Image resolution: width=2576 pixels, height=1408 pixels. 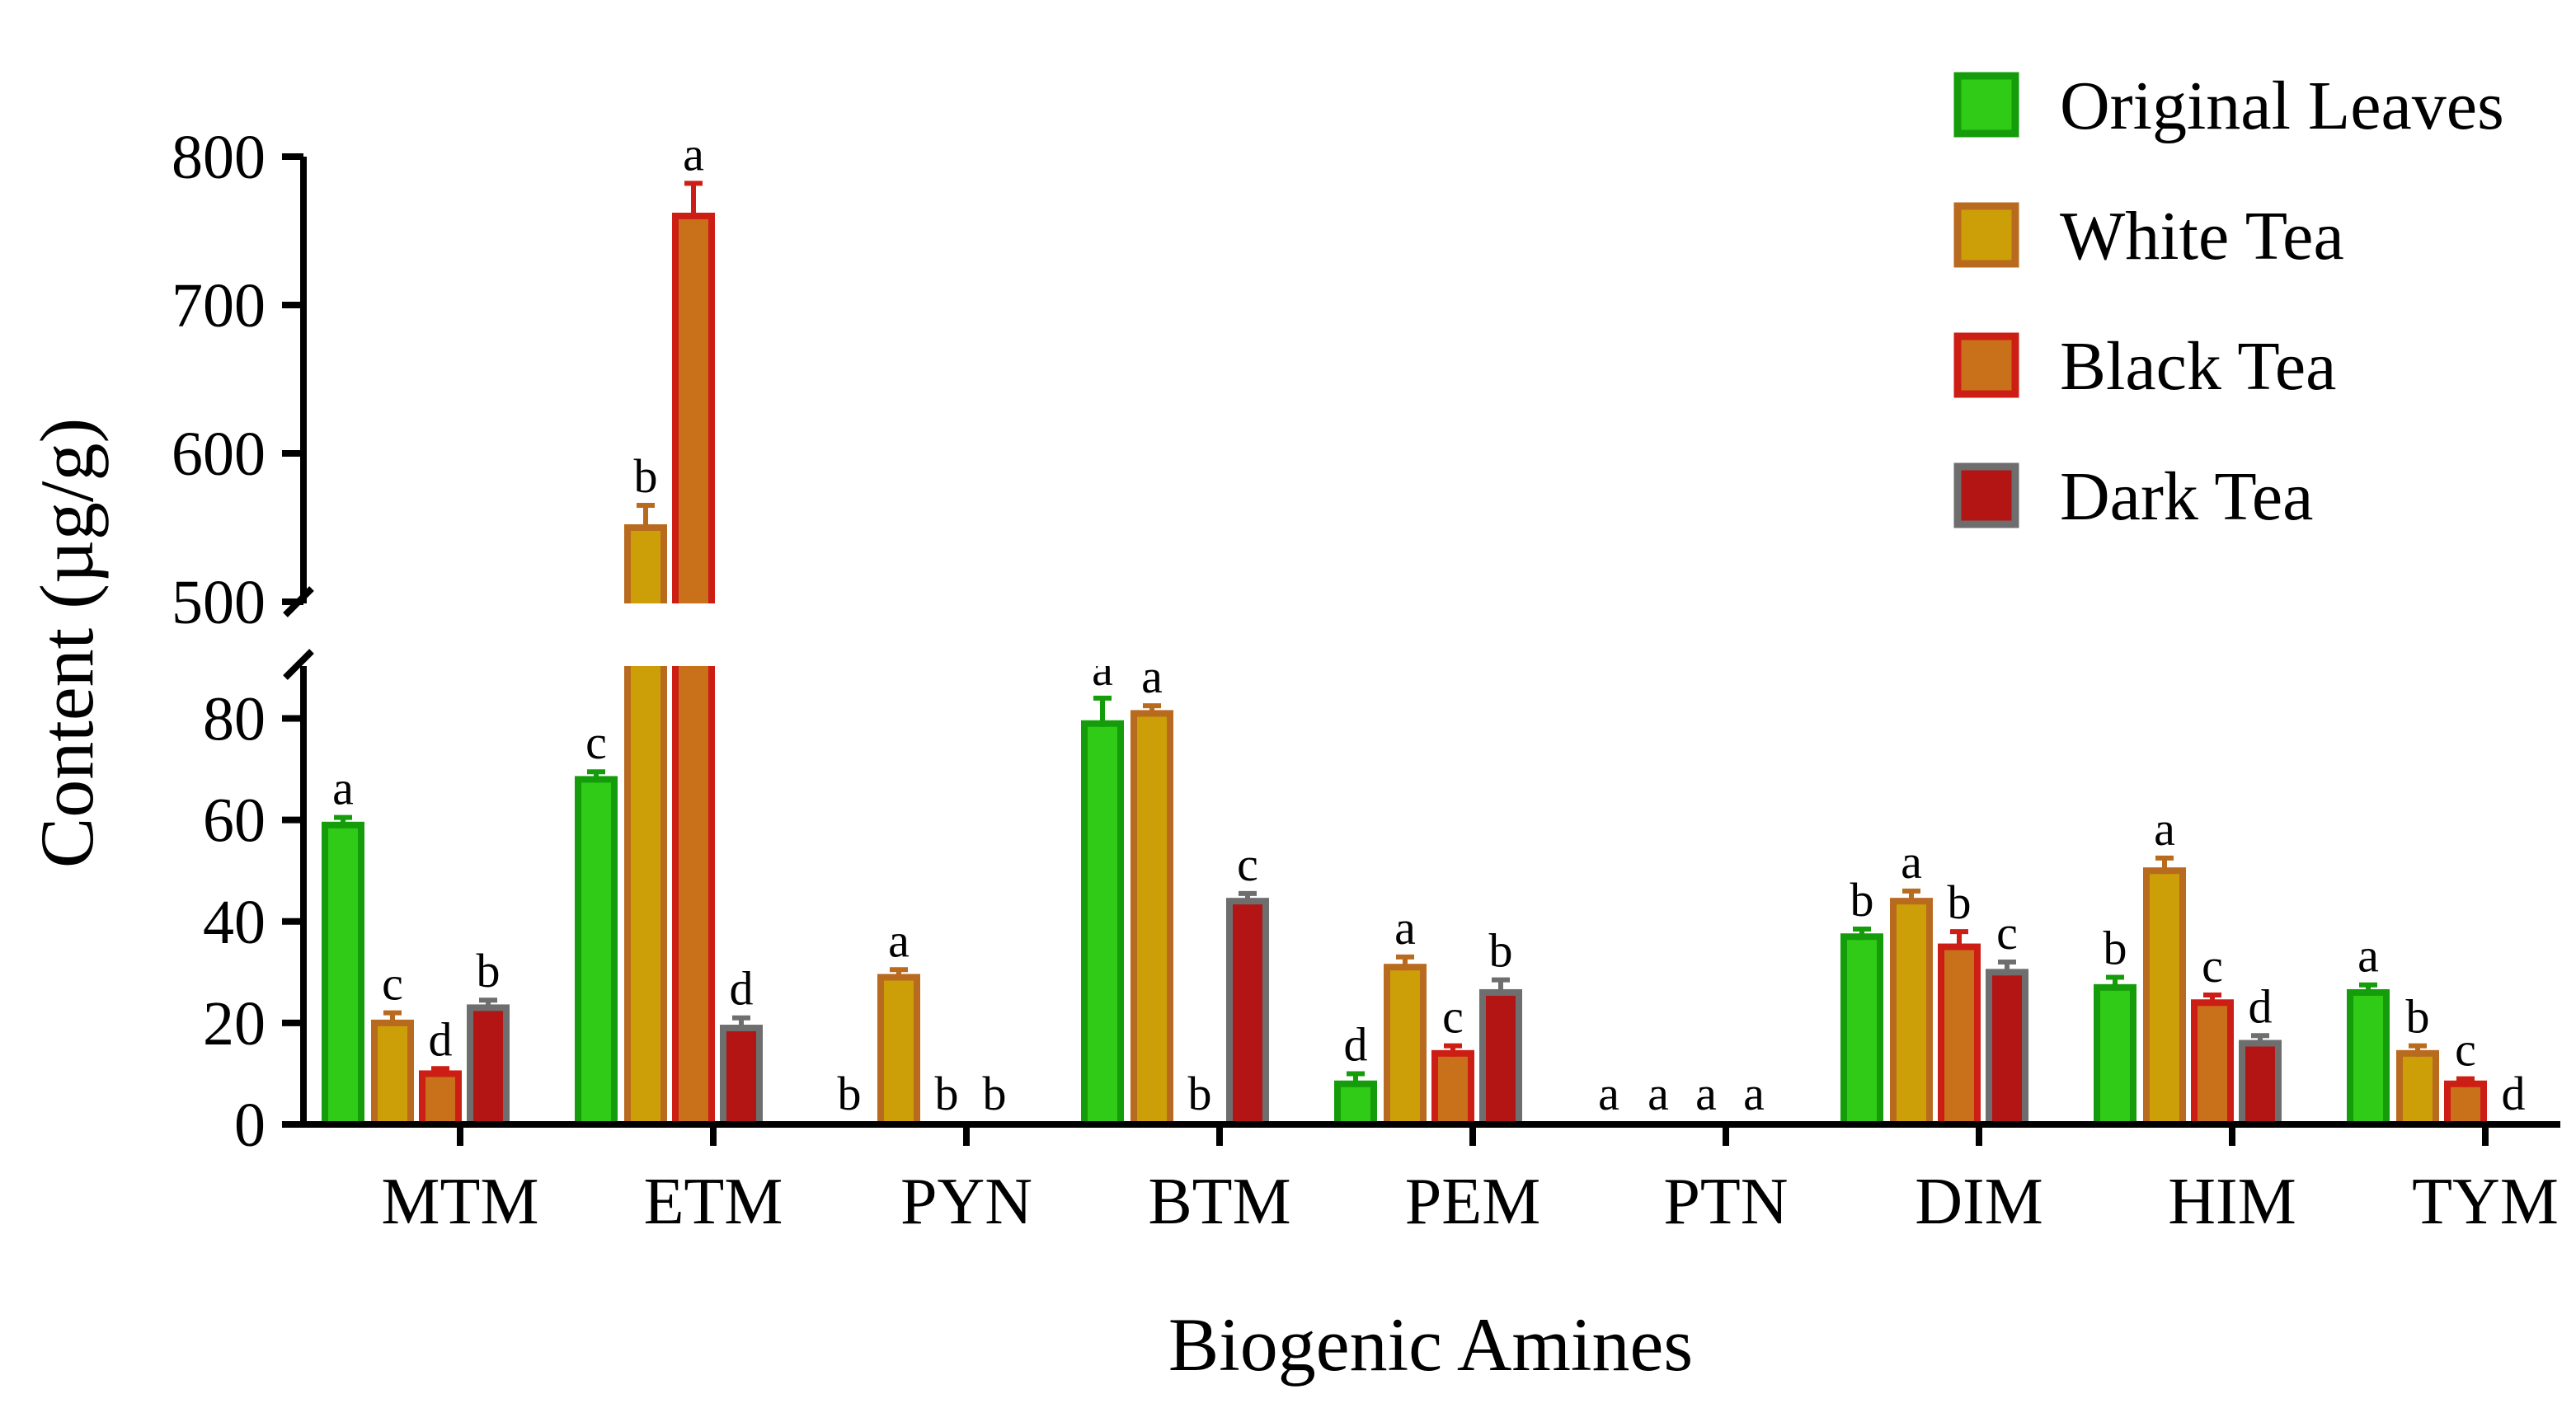 I want to click on error-bar-tym-original-leaves, so click(x=2368, y=989).